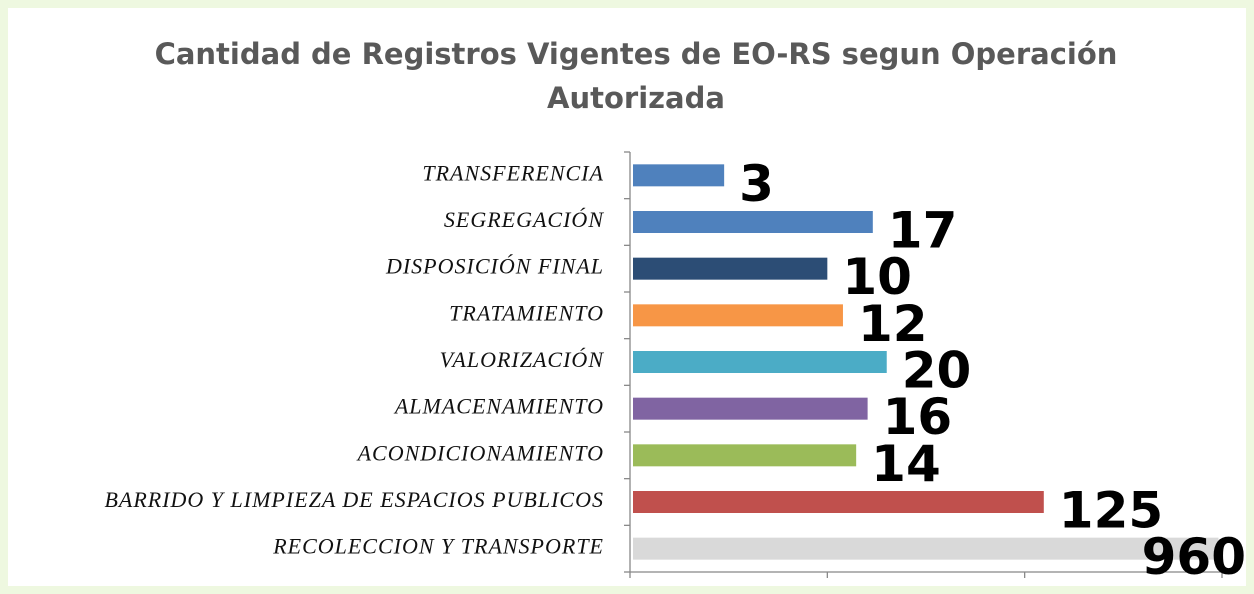 The width and height of the screenshot is (1254, 594). Describe the element at coordinates (526, 312) in the screenshot. I see `category-label: TRATAMIENTO` at that location.